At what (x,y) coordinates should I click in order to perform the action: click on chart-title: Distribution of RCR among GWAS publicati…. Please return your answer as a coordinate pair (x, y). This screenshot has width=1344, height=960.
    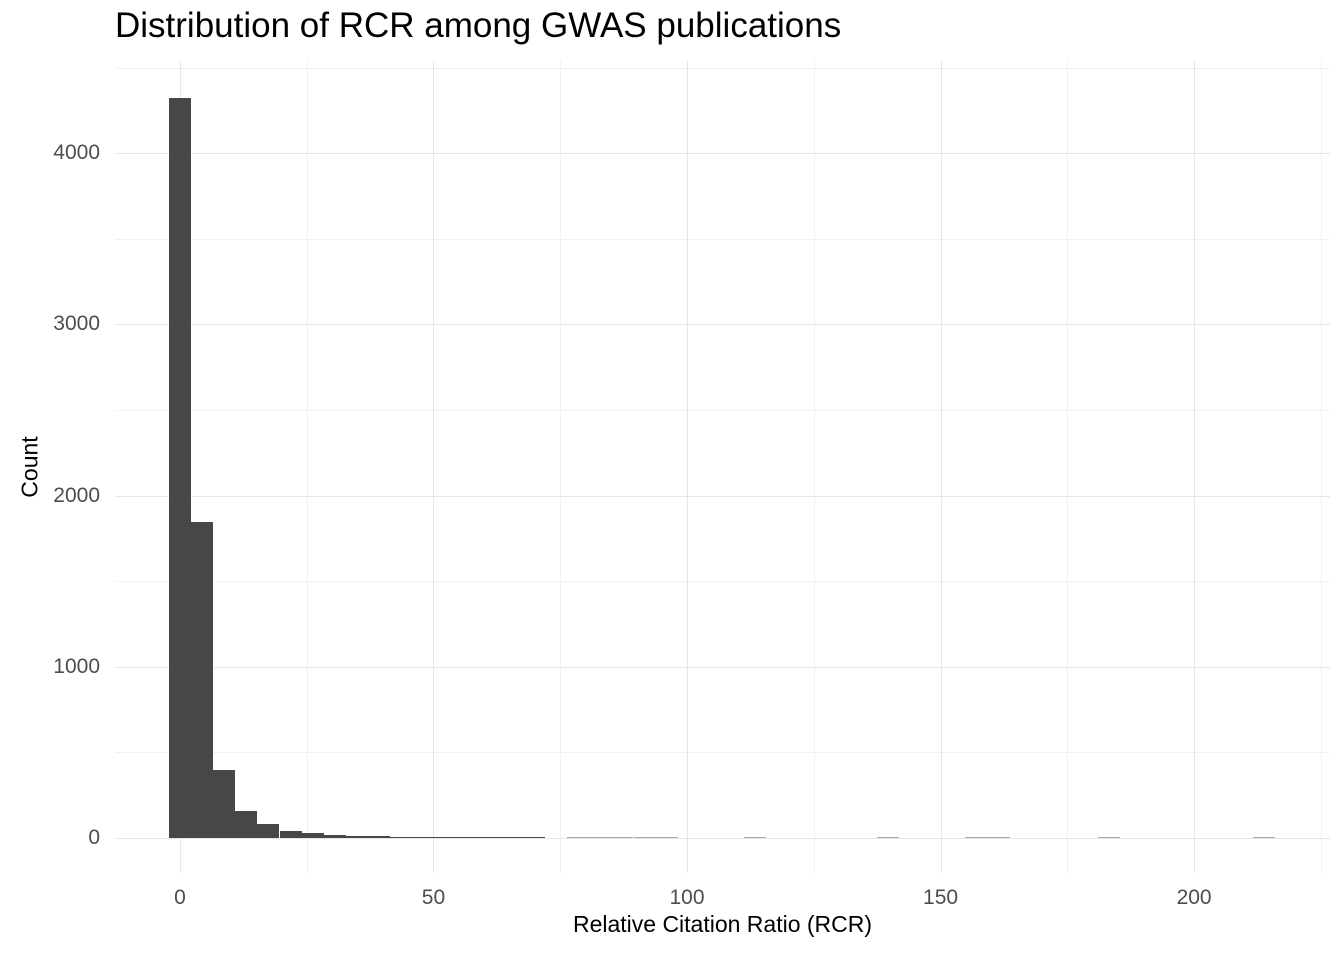
    Looking at the image, I should click on (478, 25).